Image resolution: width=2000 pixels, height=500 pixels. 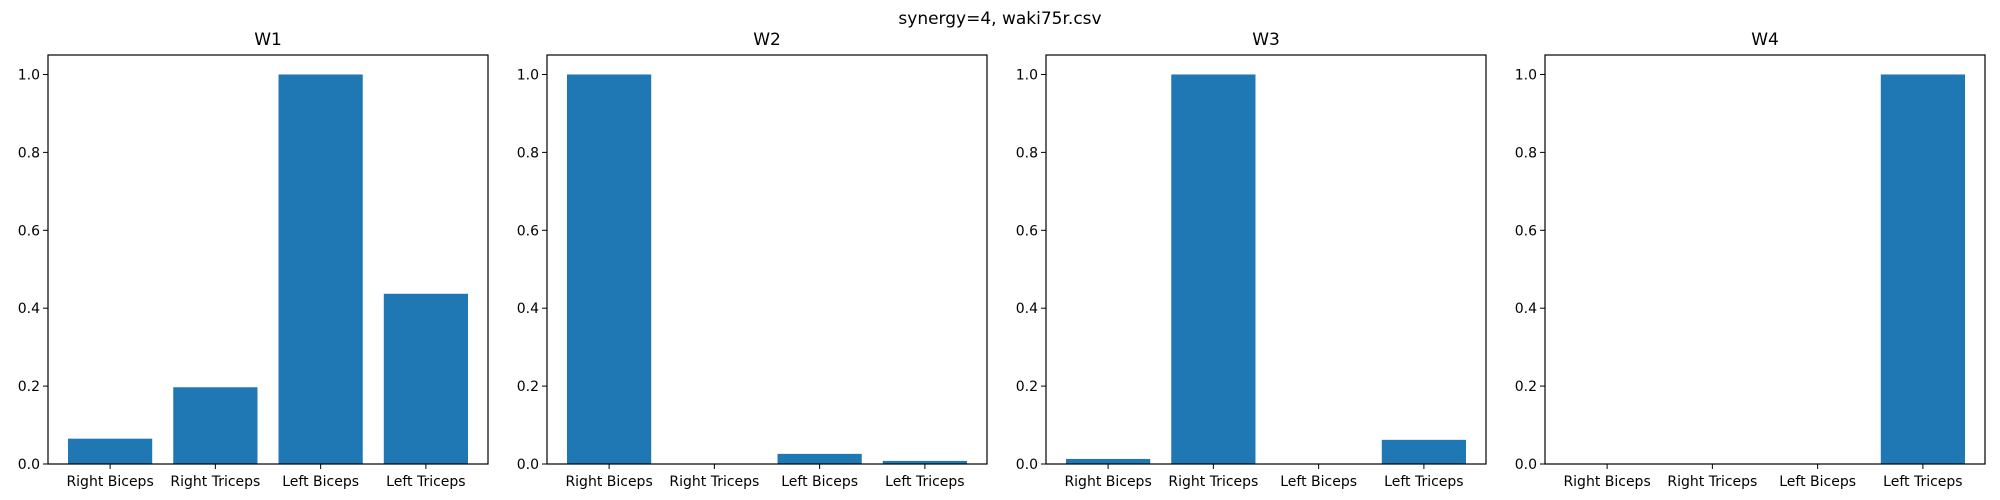 What do you see at coordinates (268, 40) in the screenshot?
I see `subplot-title: W1` at bounding box center [268, 40].